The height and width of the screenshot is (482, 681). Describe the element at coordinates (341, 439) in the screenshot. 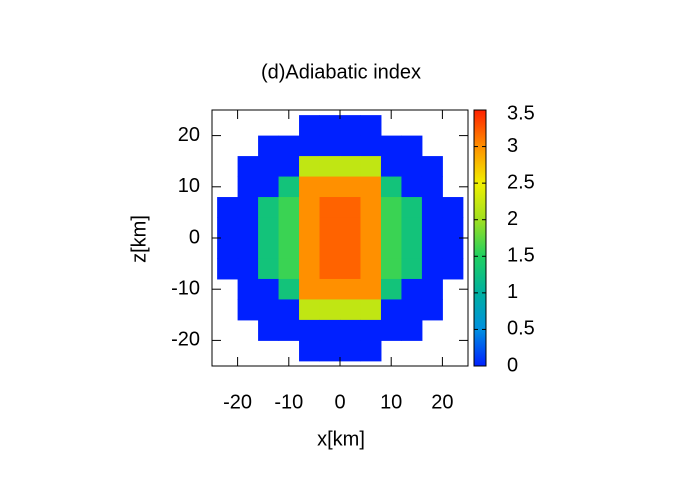

I see `x-axis-label: x[km]` at that location.